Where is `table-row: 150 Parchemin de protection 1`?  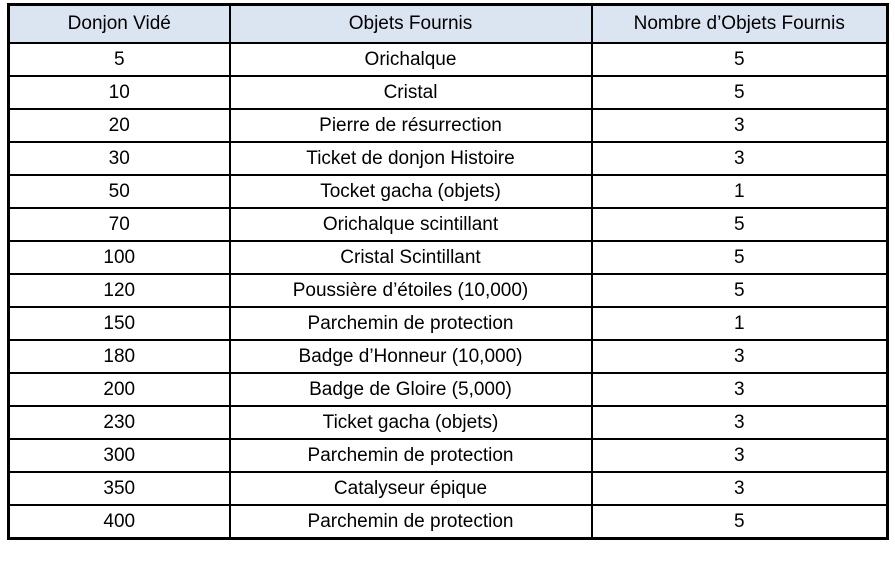
table-row: 150 Parchemin de protection 1 is located at coordinates (448, 323).